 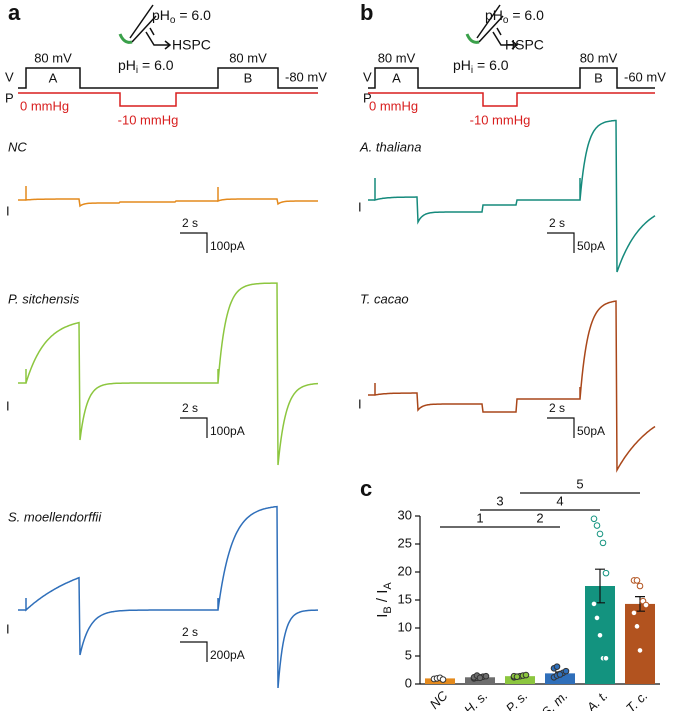 What do you see at coordinates (366, 12) in the screenshot?
I see `panel-label: b` at bounding box center [366, 12].